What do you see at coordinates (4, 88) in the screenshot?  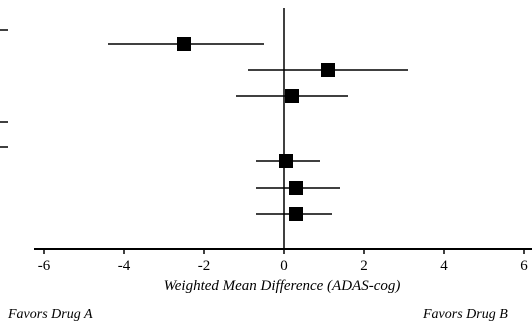 I see `left-edge-marks` at bounding box center [4, 88].